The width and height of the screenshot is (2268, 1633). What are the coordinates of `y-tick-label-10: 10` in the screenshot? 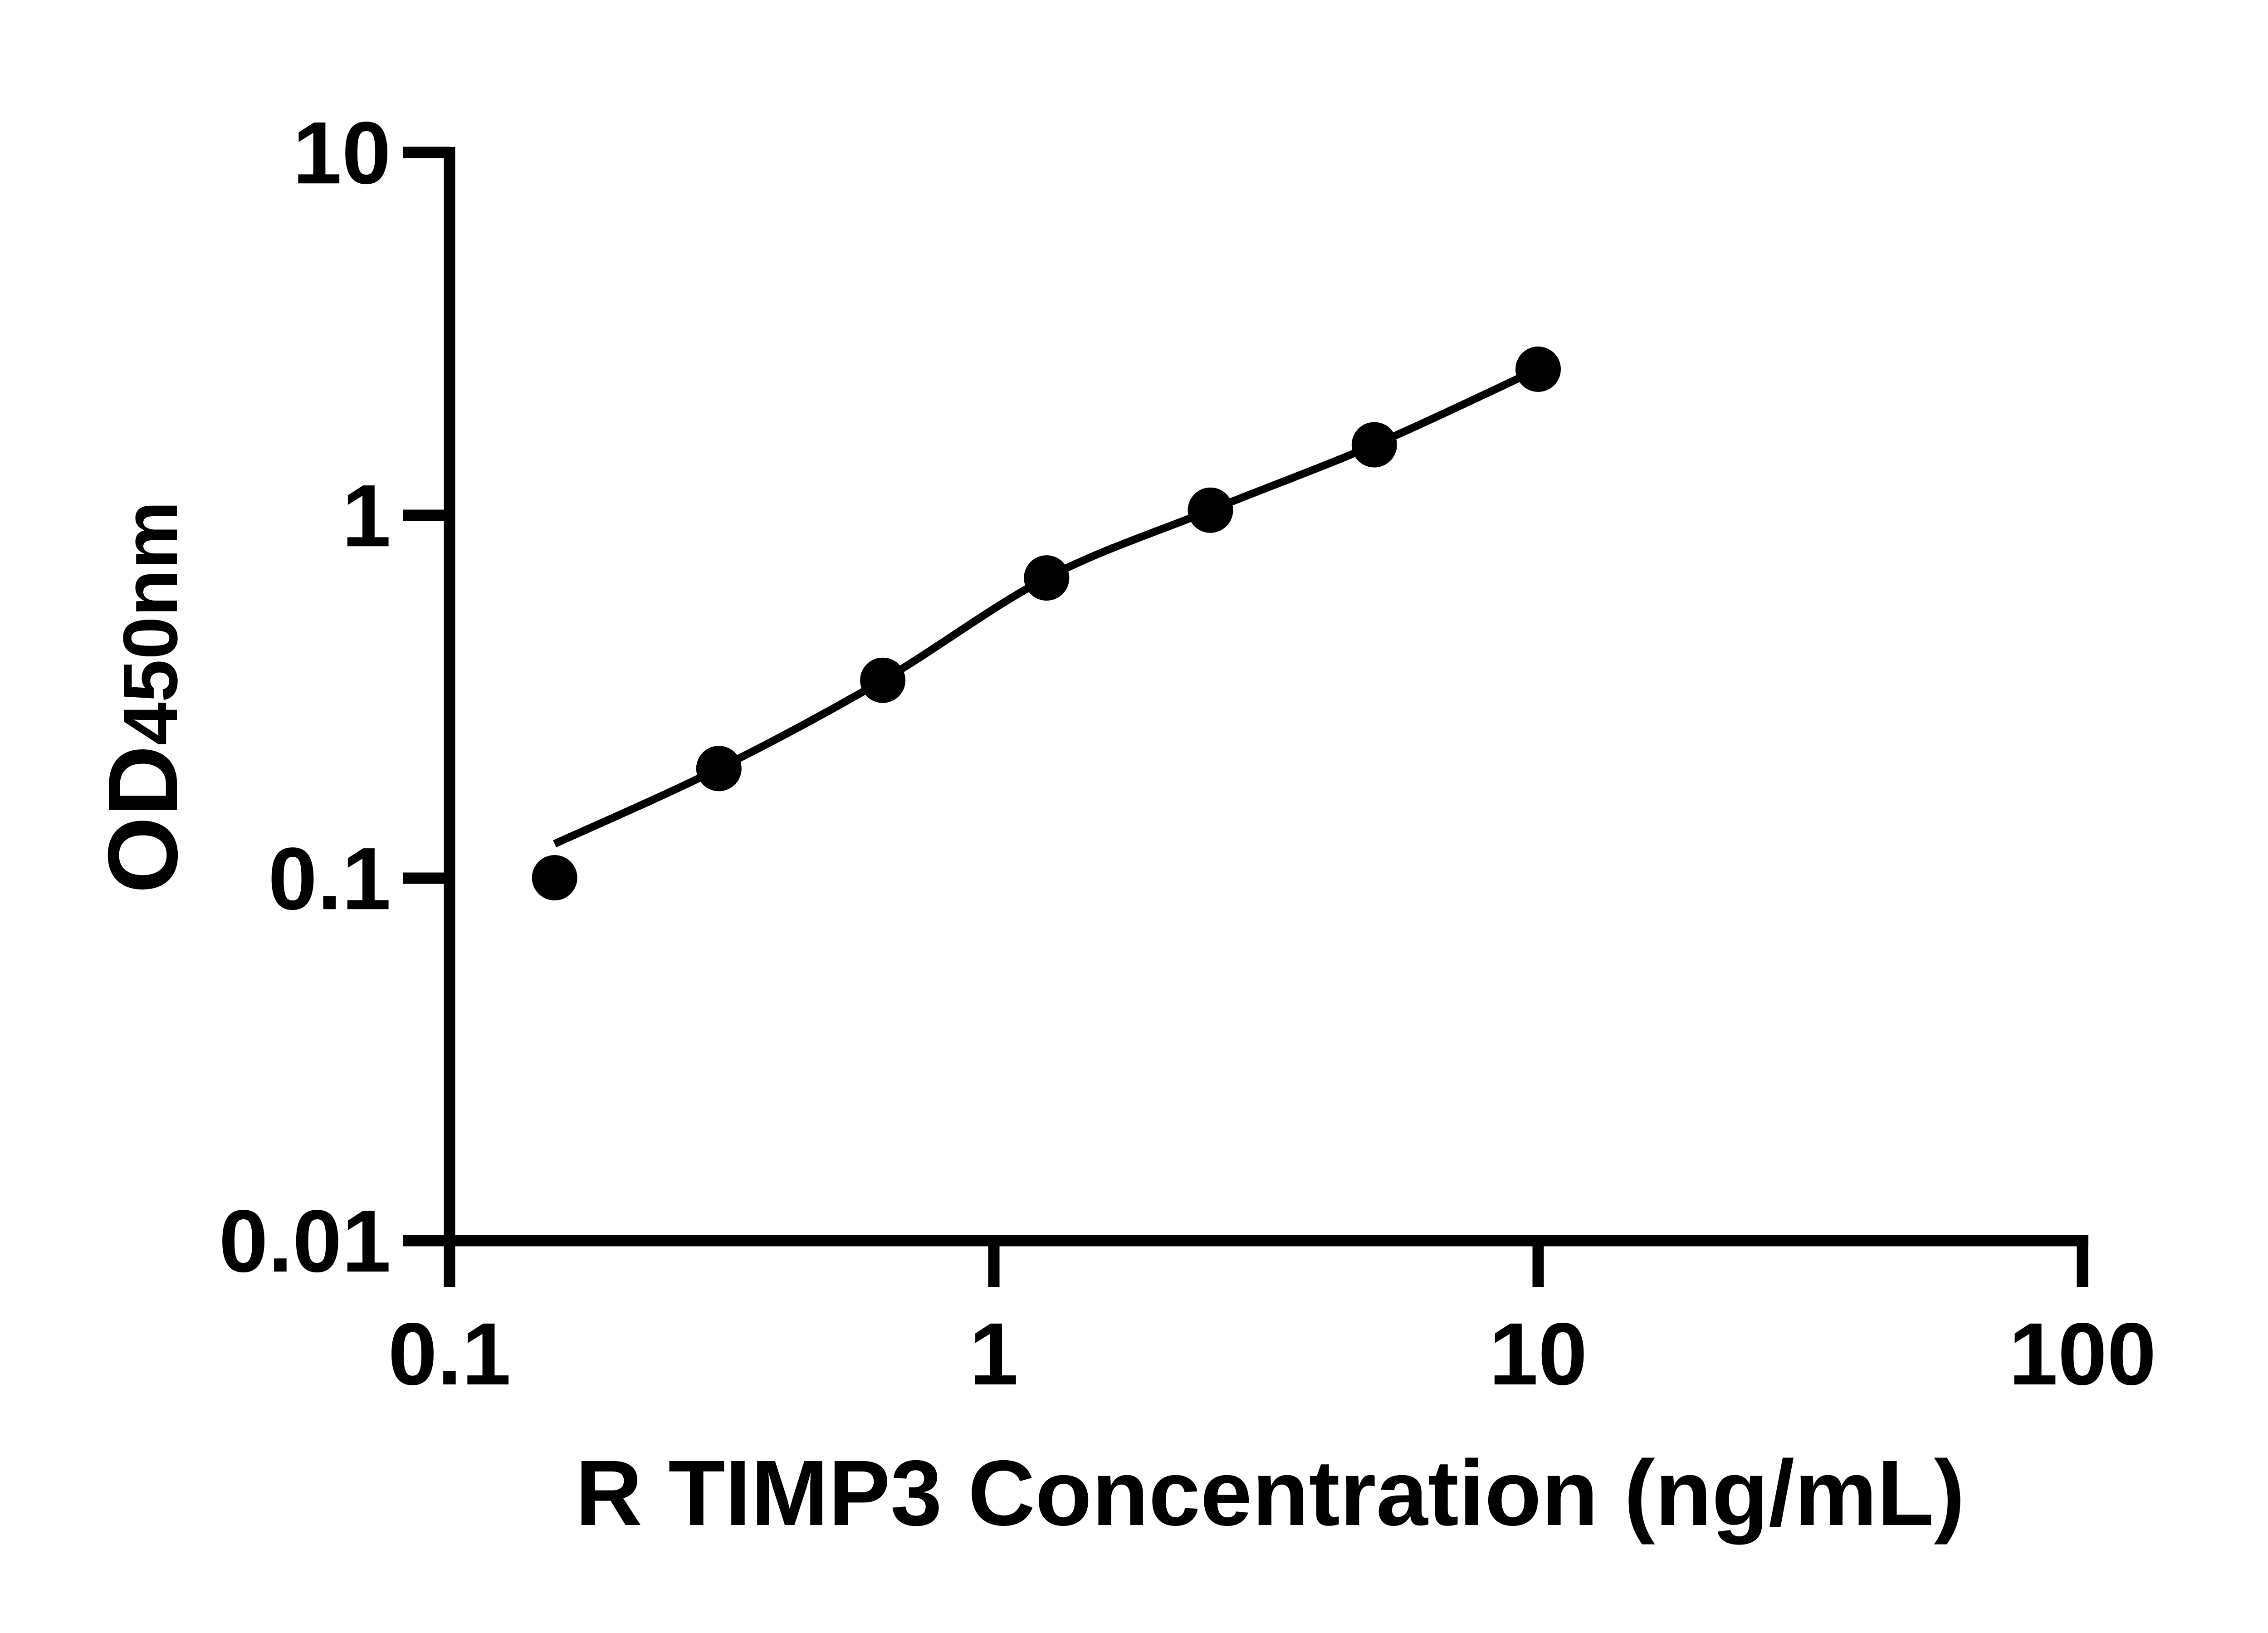 It's located at (342, 152).